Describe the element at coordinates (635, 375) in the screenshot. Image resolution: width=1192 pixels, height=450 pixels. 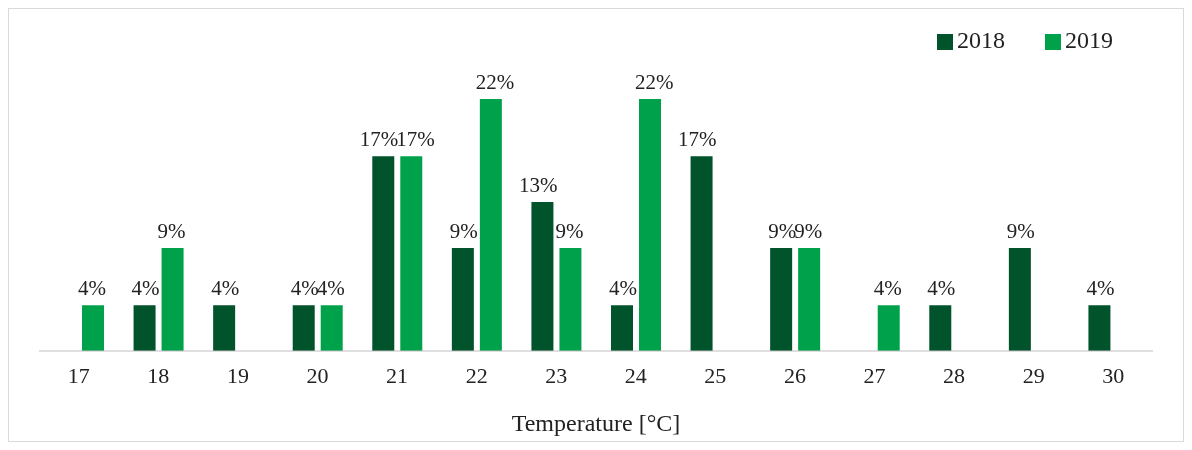
I see `x-tick-label: 24` at that location.